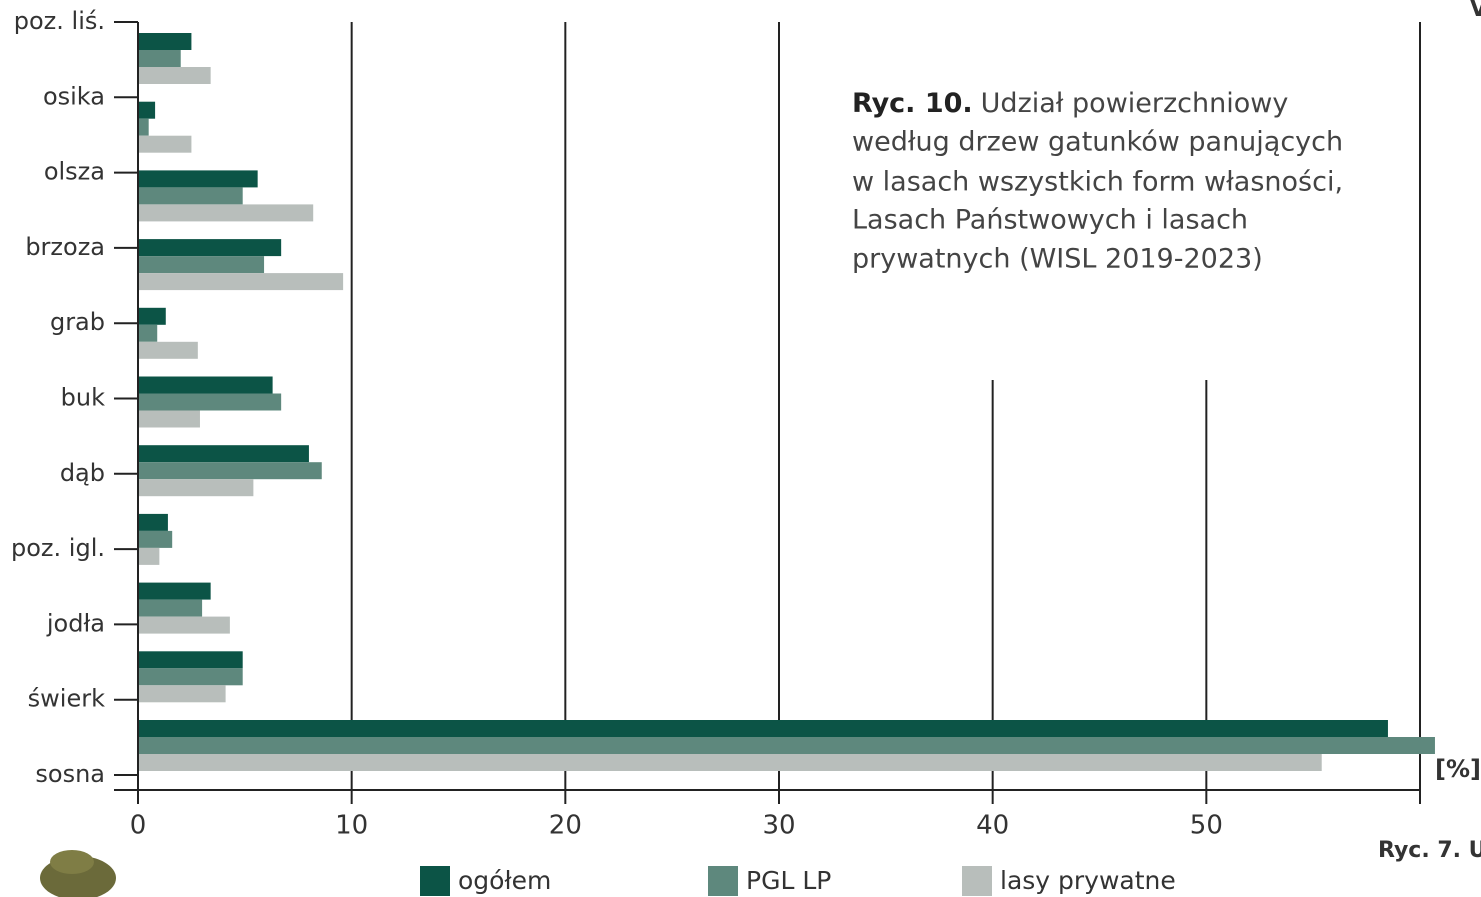 This screenshot has height=897, width=1481. I want to click on y-tick-label: osika, so click(74, 96).